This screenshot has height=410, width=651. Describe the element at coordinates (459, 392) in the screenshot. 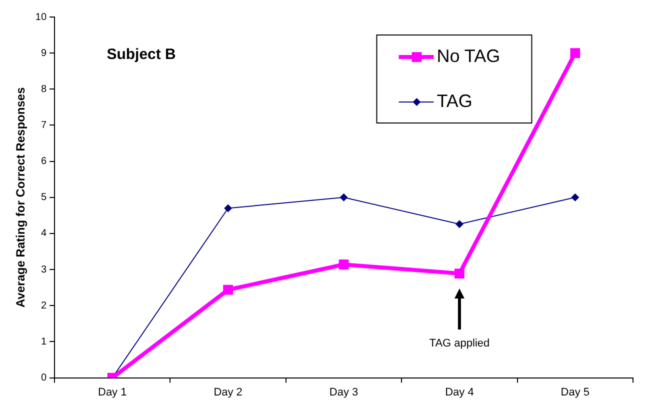

I see `x-tick-label: Day 4` at that location.